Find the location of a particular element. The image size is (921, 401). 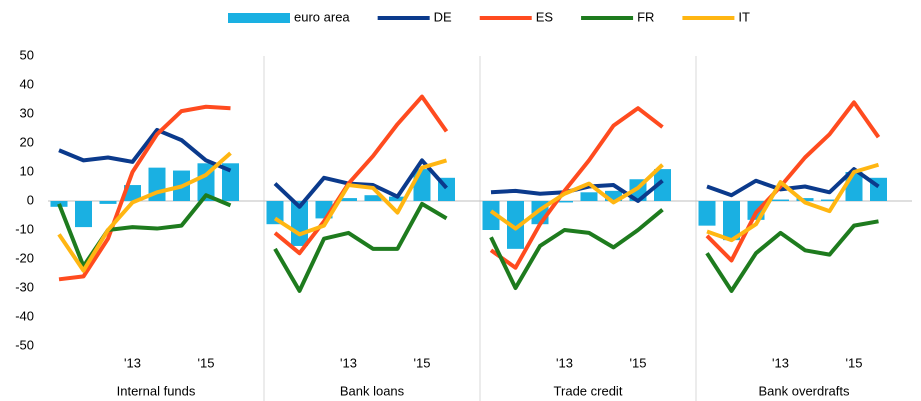

y-tick-label: -40 is located at coordinates (24, 315).